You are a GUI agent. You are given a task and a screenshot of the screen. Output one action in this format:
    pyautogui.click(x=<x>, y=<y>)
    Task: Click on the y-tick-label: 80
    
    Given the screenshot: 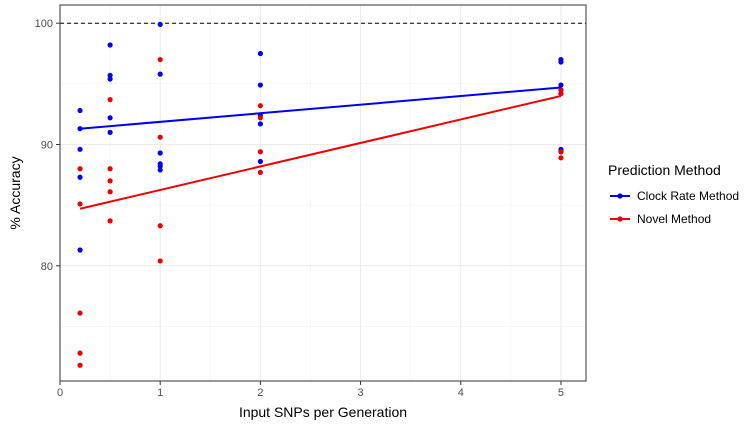 What is the action you would take?
    pyautogui.click(x=47, y=267)
    